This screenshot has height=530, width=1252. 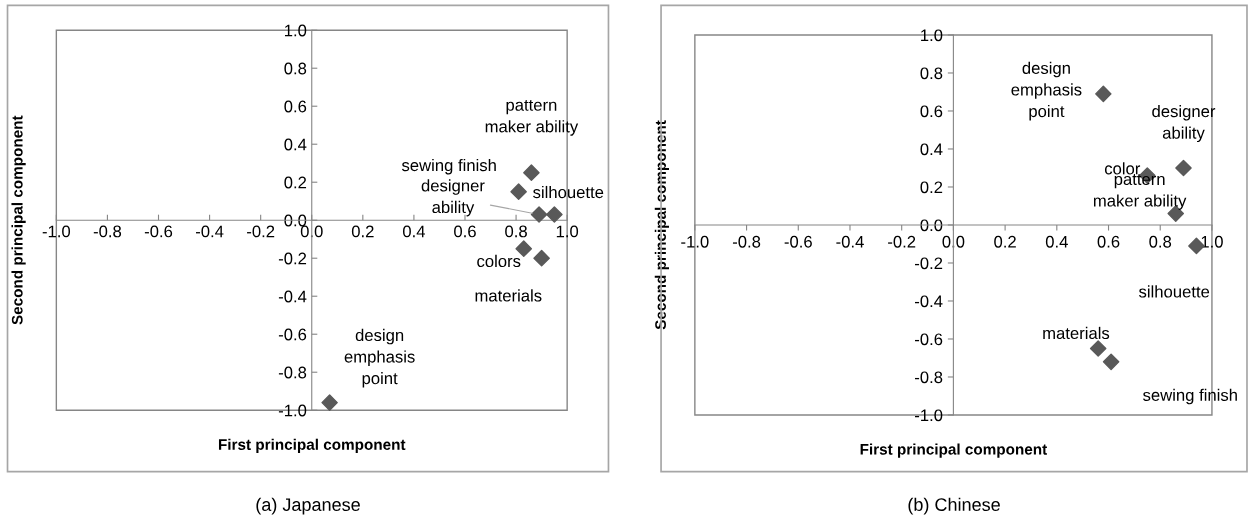 I want to click on text: (b) Chinese, so click(x=954, y=506).